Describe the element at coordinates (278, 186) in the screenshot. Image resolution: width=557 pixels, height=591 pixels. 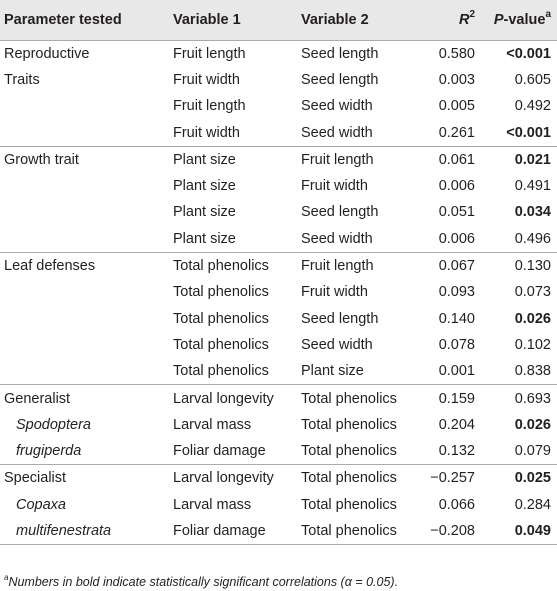
I see `table-row: Plant size Fruit width 0.006 0.491` at that location.